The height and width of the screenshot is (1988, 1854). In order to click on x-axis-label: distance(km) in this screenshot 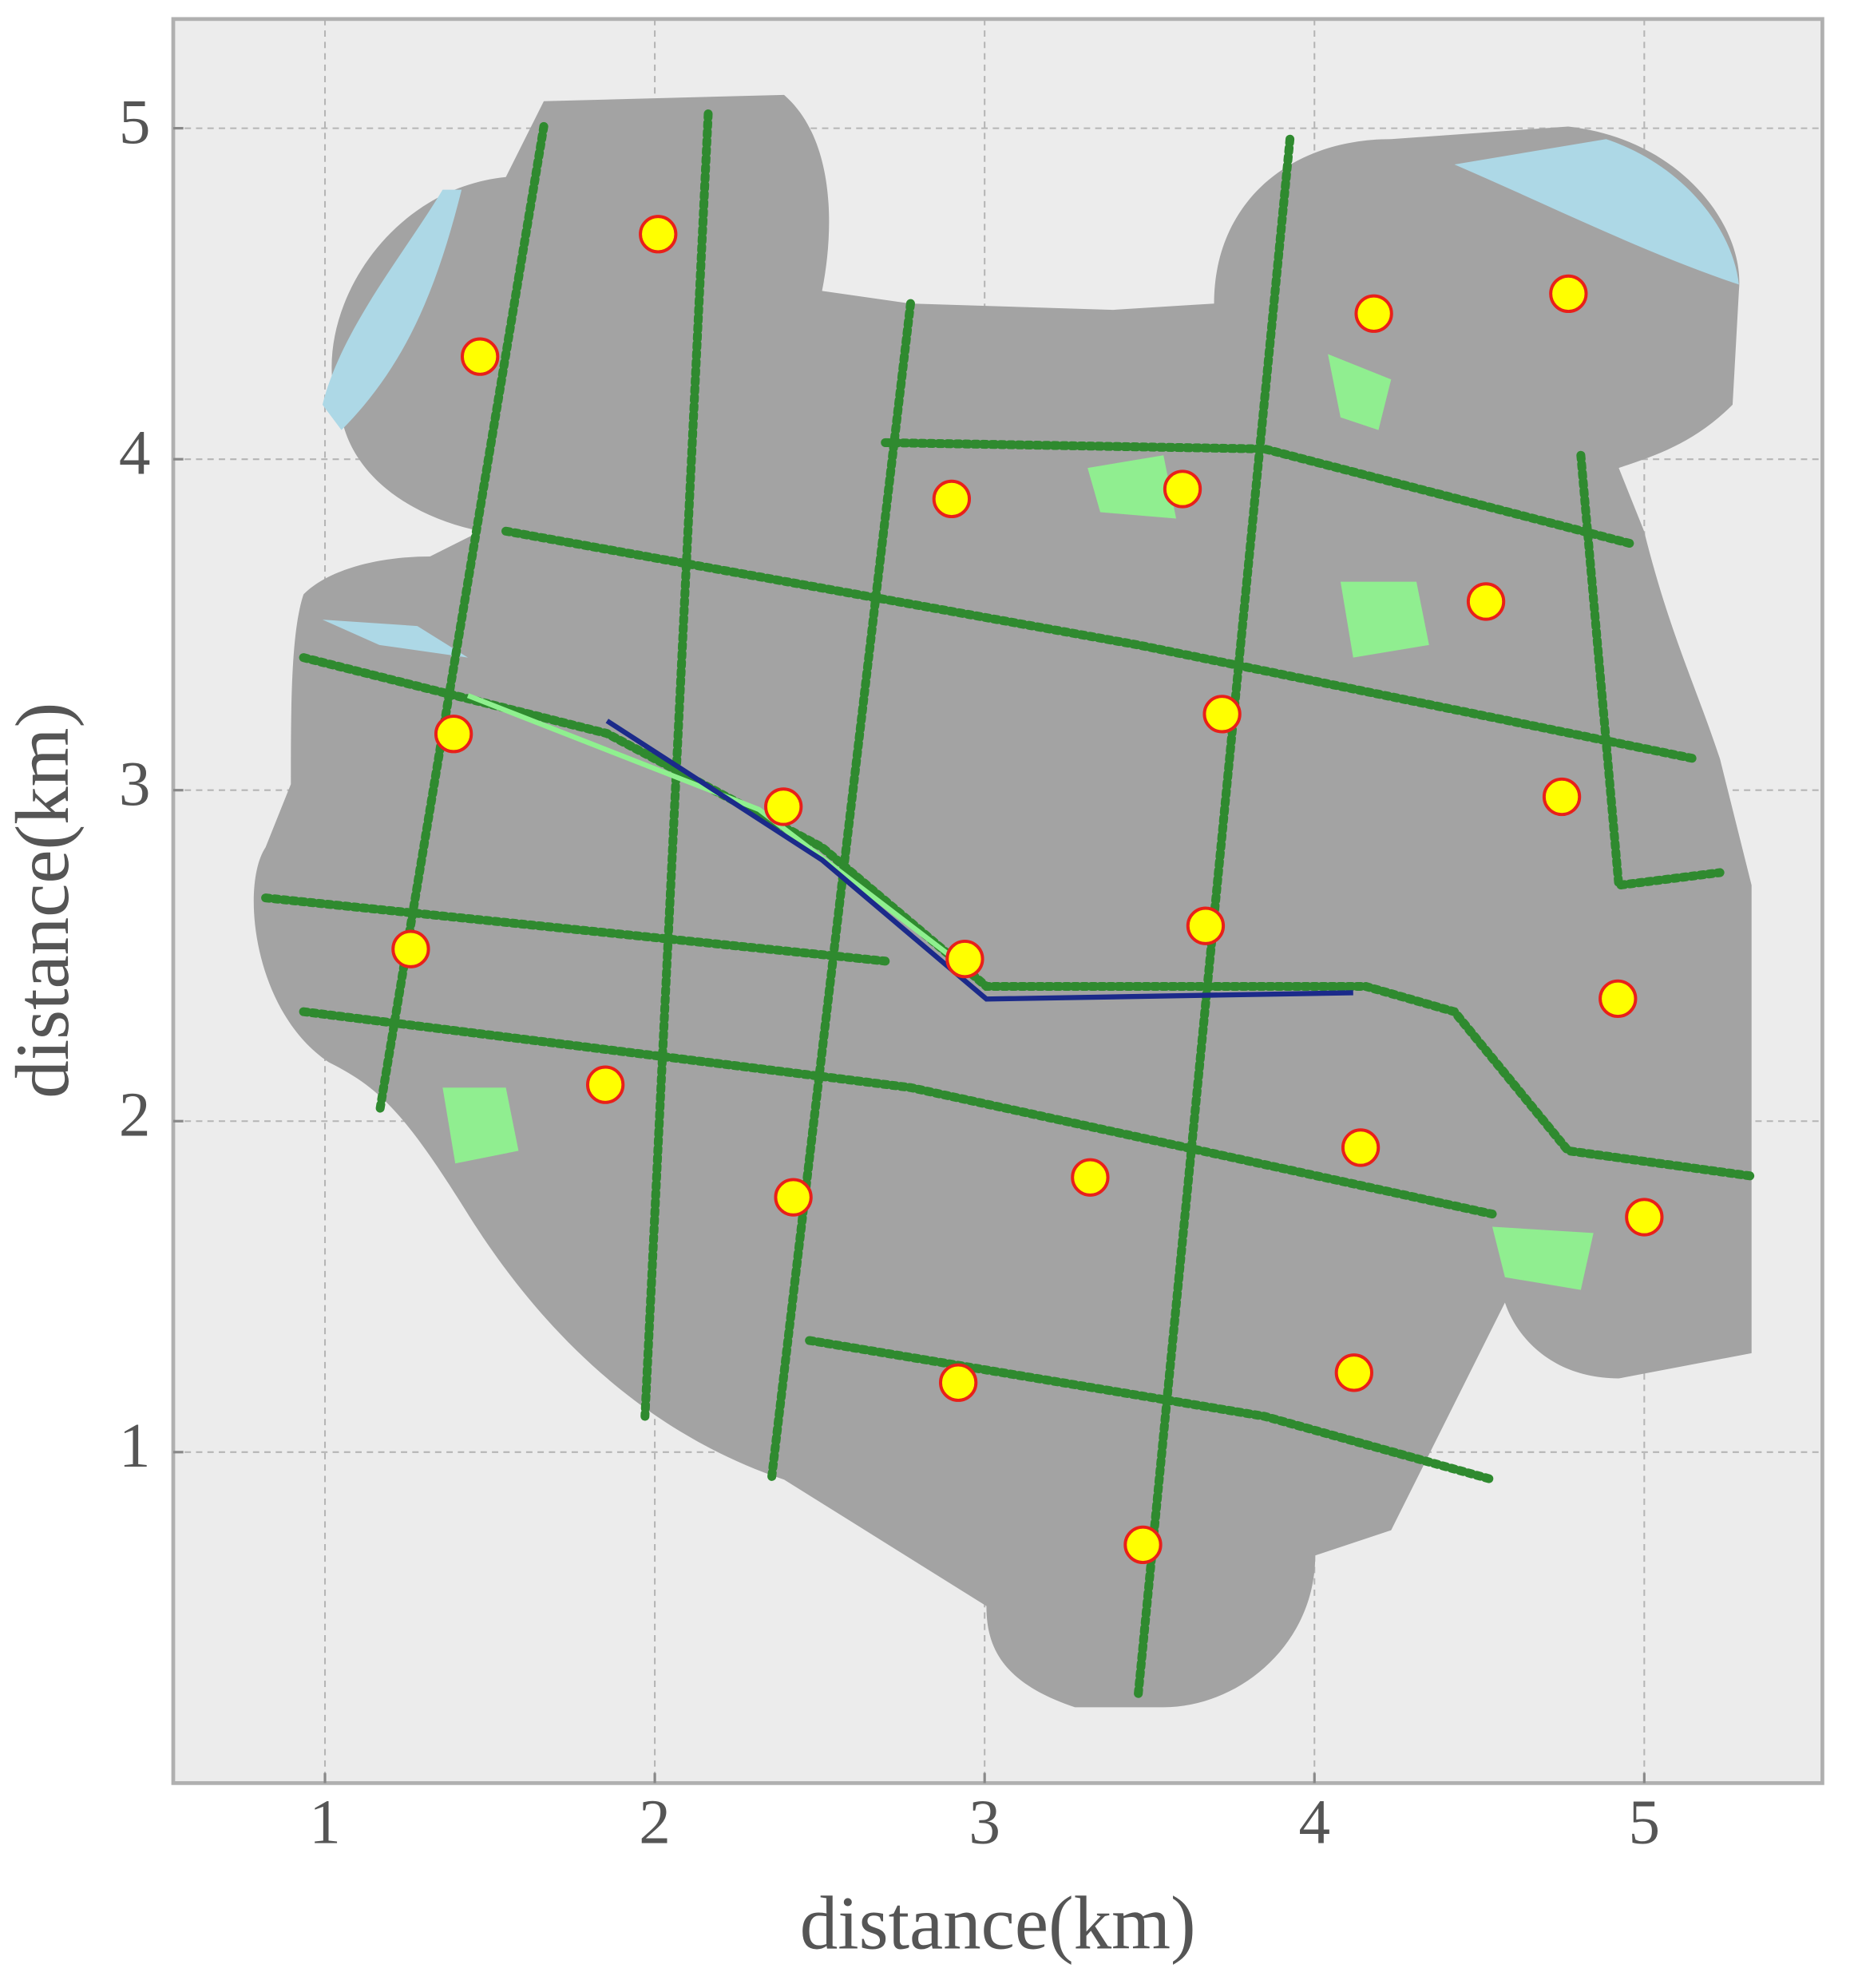, I will do `click(998, 1922)`.